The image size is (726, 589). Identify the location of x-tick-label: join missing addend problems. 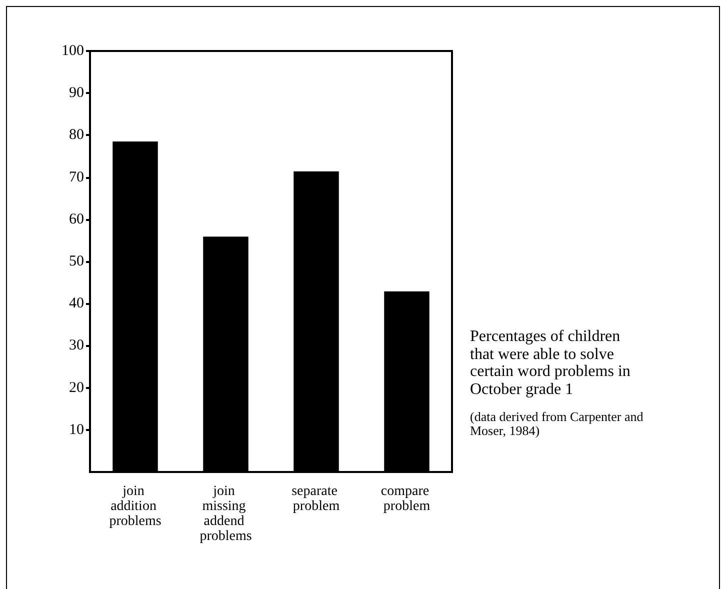
(226, 514).